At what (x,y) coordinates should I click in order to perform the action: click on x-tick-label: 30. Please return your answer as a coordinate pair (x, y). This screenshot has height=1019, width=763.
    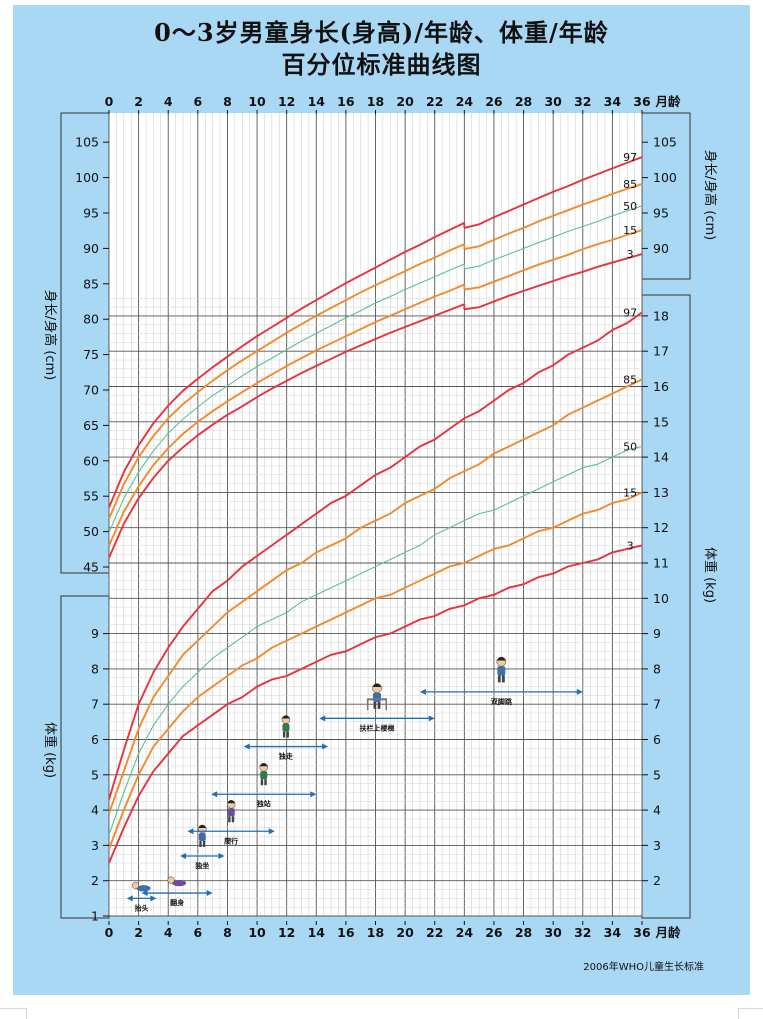
    Looking at the image, I should click on (553, 101).